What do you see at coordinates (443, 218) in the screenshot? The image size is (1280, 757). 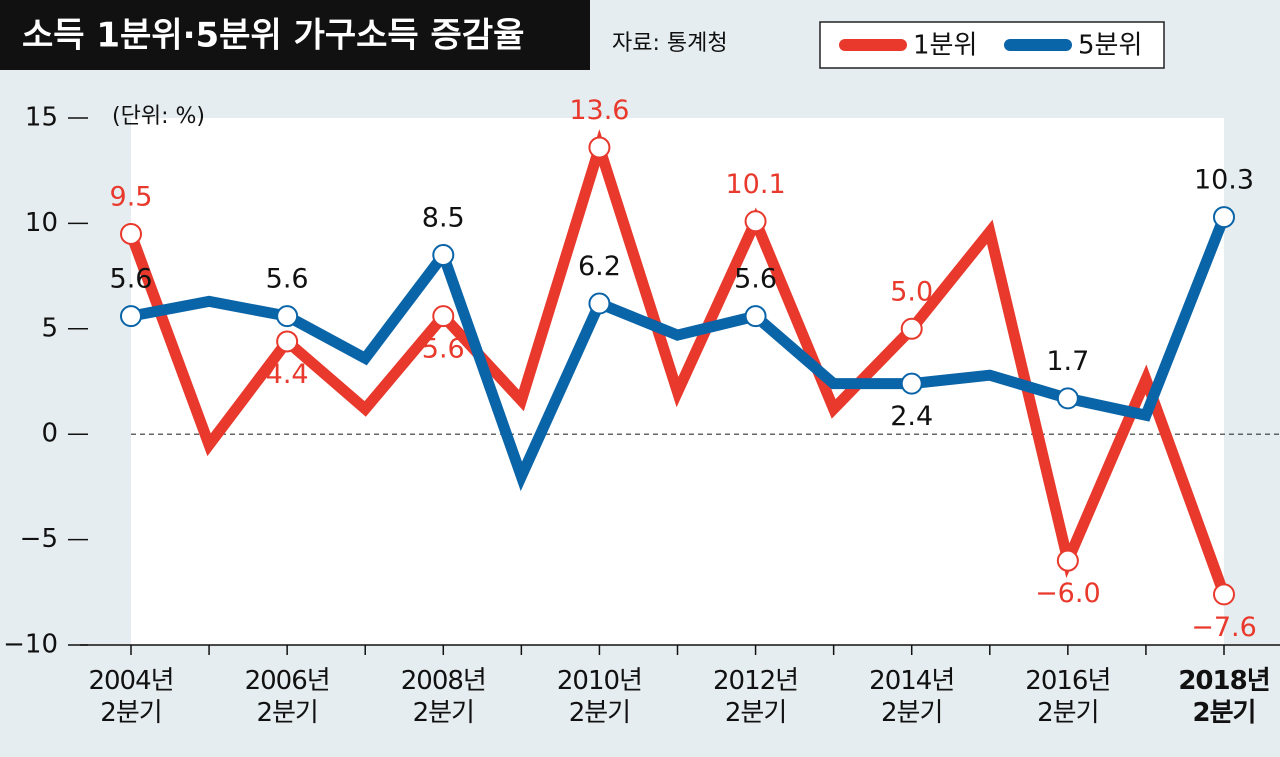 I see `data-label: 8.5` at bounding box center [443, 218].